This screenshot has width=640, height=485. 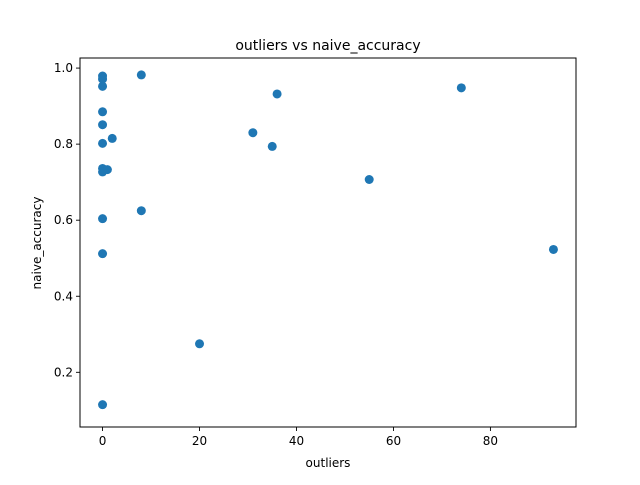 I want to click on x-tick-label-4: 80, so click(x=490, y=441).